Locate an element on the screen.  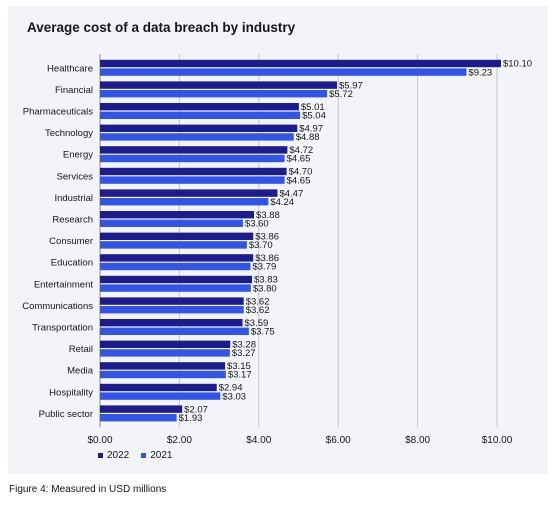
legend-item-2022: 2022 is located at coordinates (113, 455).